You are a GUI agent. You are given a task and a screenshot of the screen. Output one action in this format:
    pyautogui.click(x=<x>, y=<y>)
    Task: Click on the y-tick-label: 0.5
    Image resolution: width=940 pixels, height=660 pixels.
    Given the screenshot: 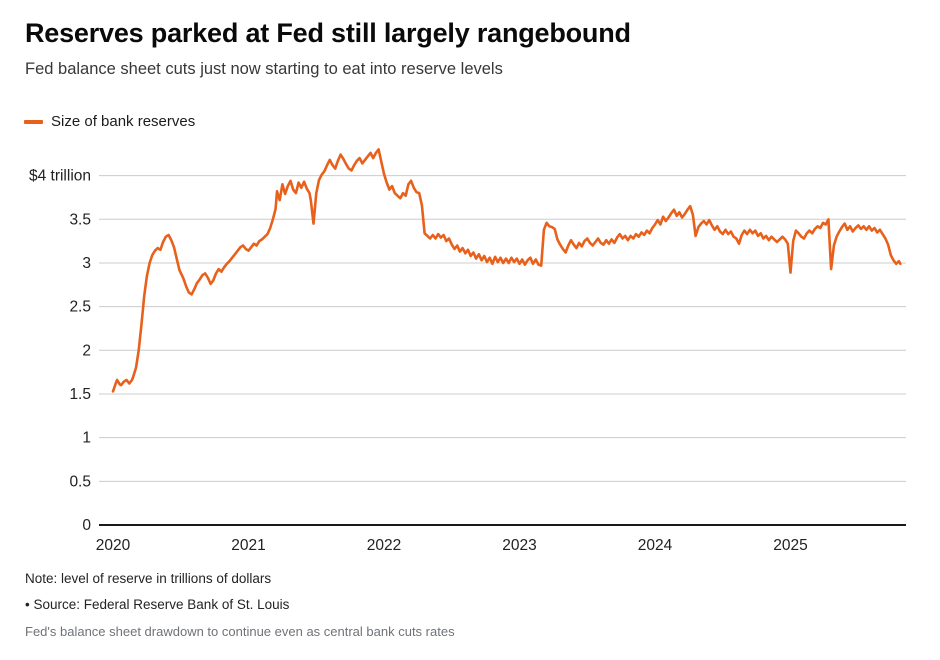 What is the action you would take?
    pyautogui.click(x=80, y=481)
    